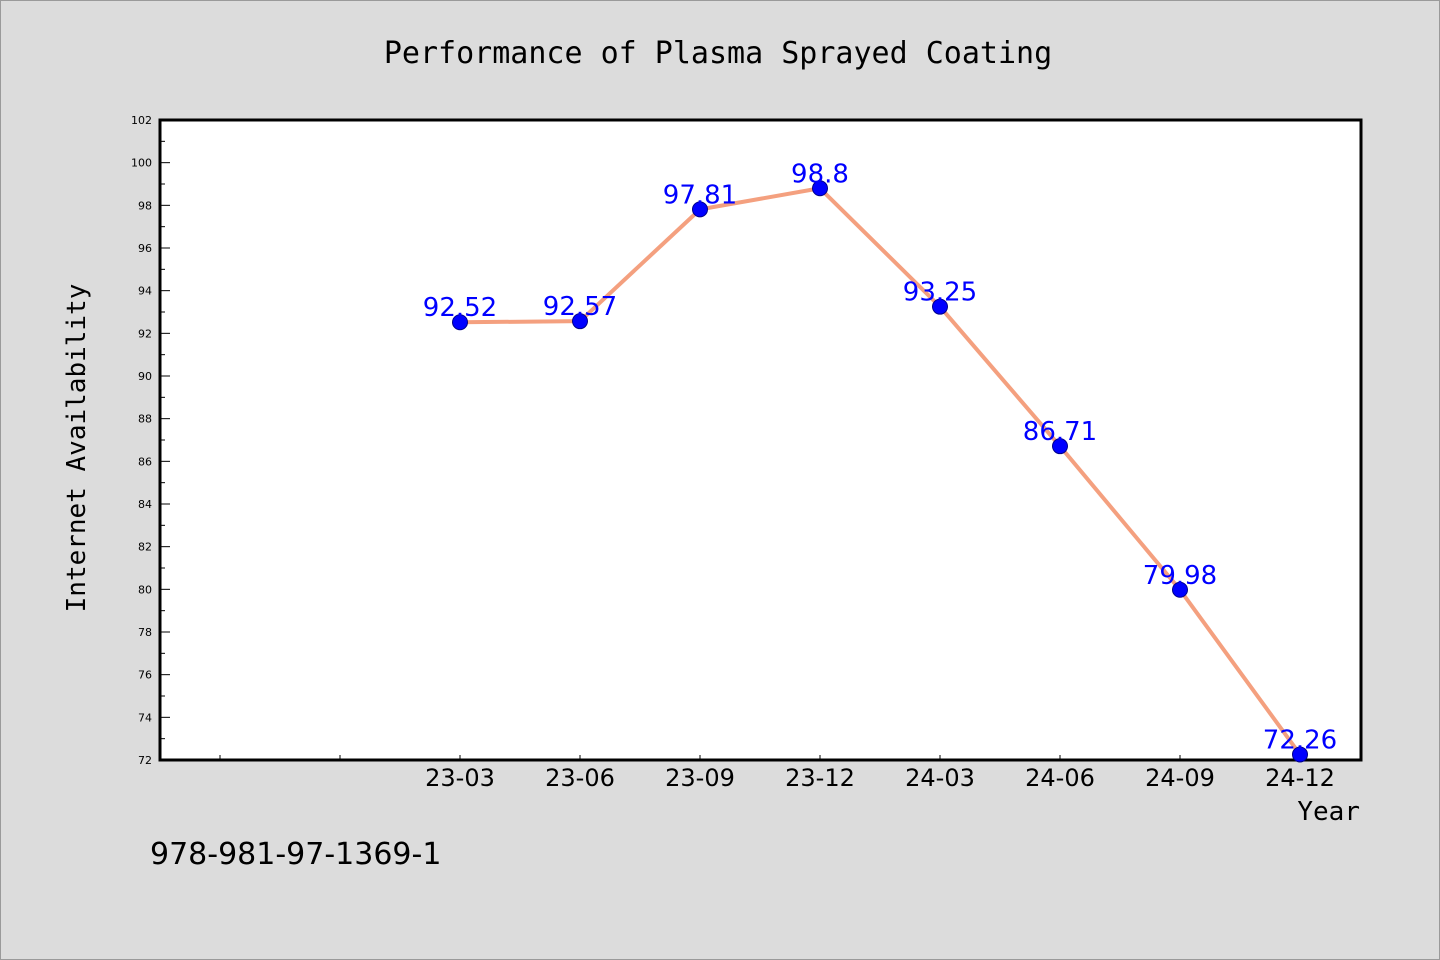  Describe the element at coordinates (580, 778) in the screenshot. I see `x-tick-label: 23-06` at that location.